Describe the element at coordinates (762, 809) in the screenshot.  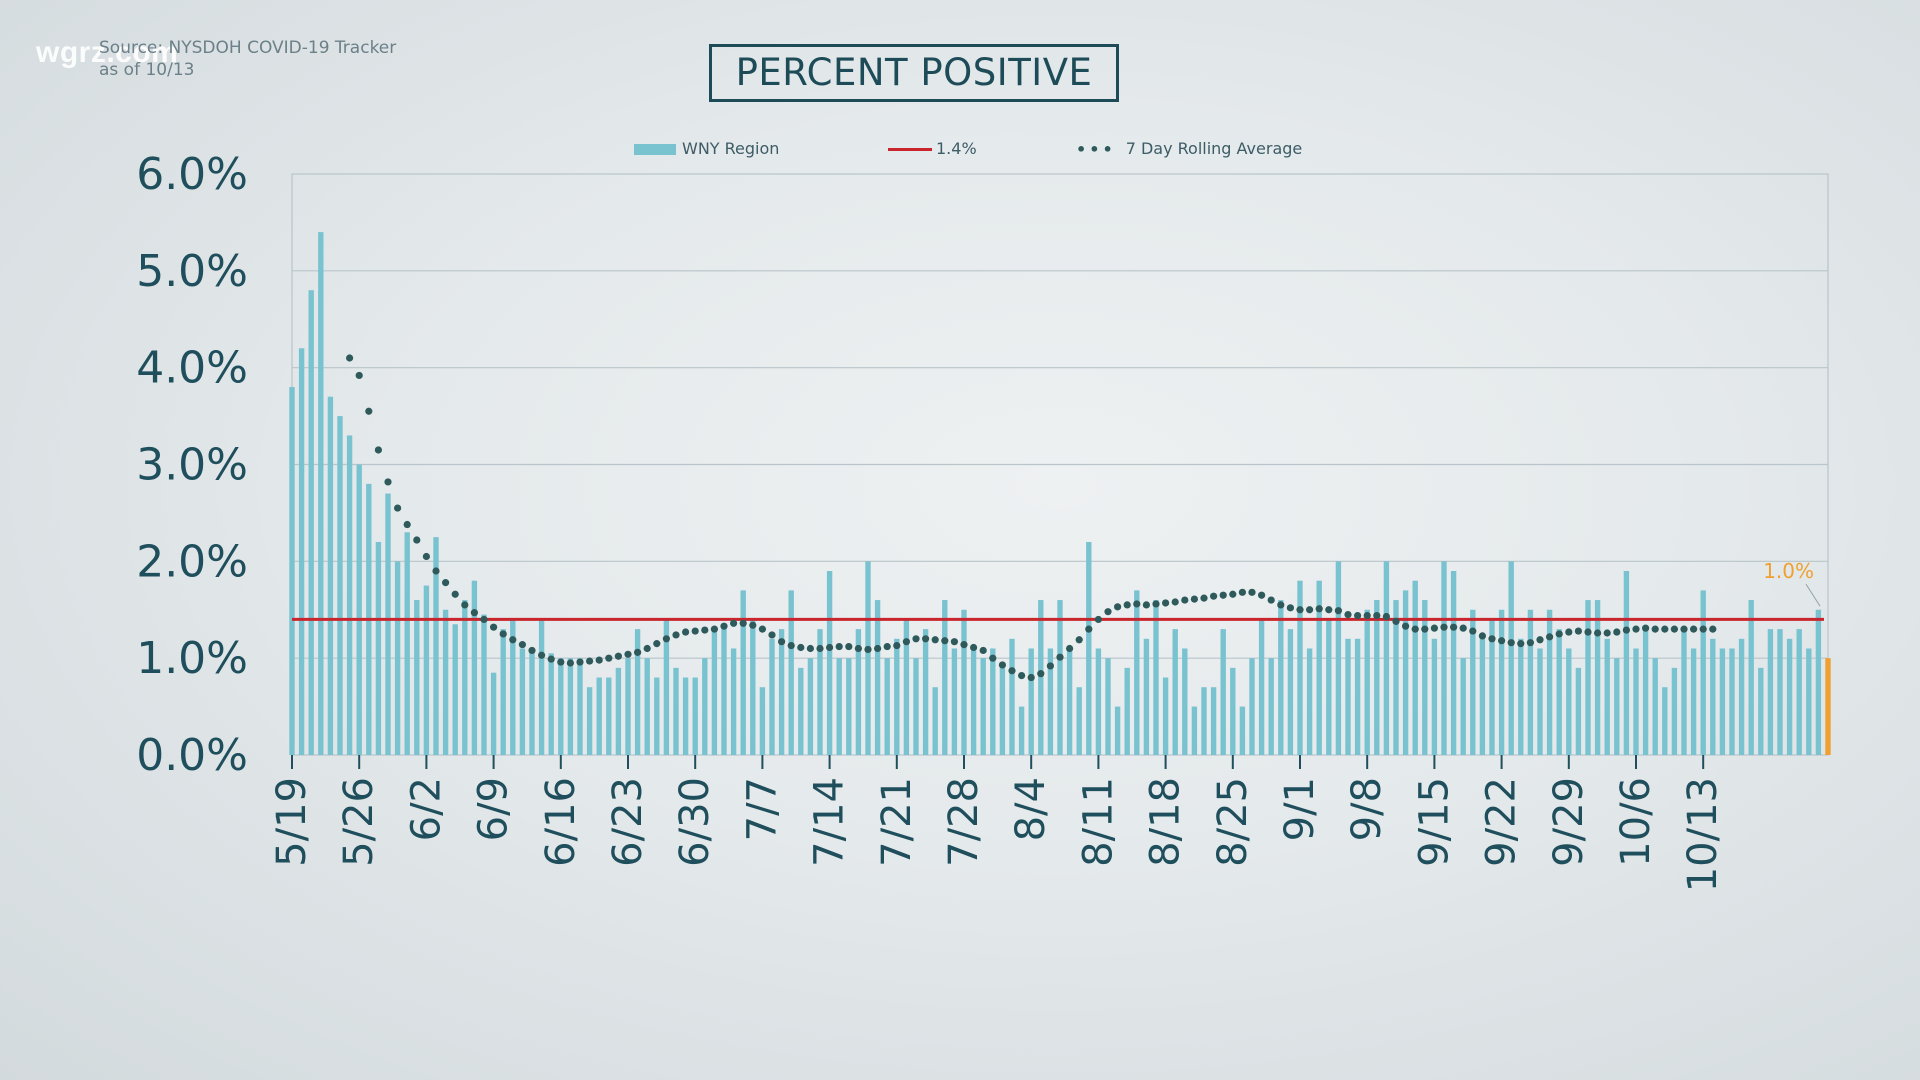
I see `x-tick-label: 7/7` at that location.